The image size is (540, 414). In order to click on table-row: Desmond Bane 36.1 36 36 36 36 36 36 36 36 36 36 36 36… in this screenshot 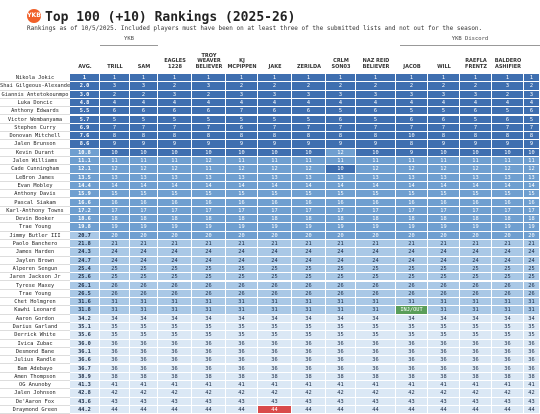, I will do `click(270, 352)`.